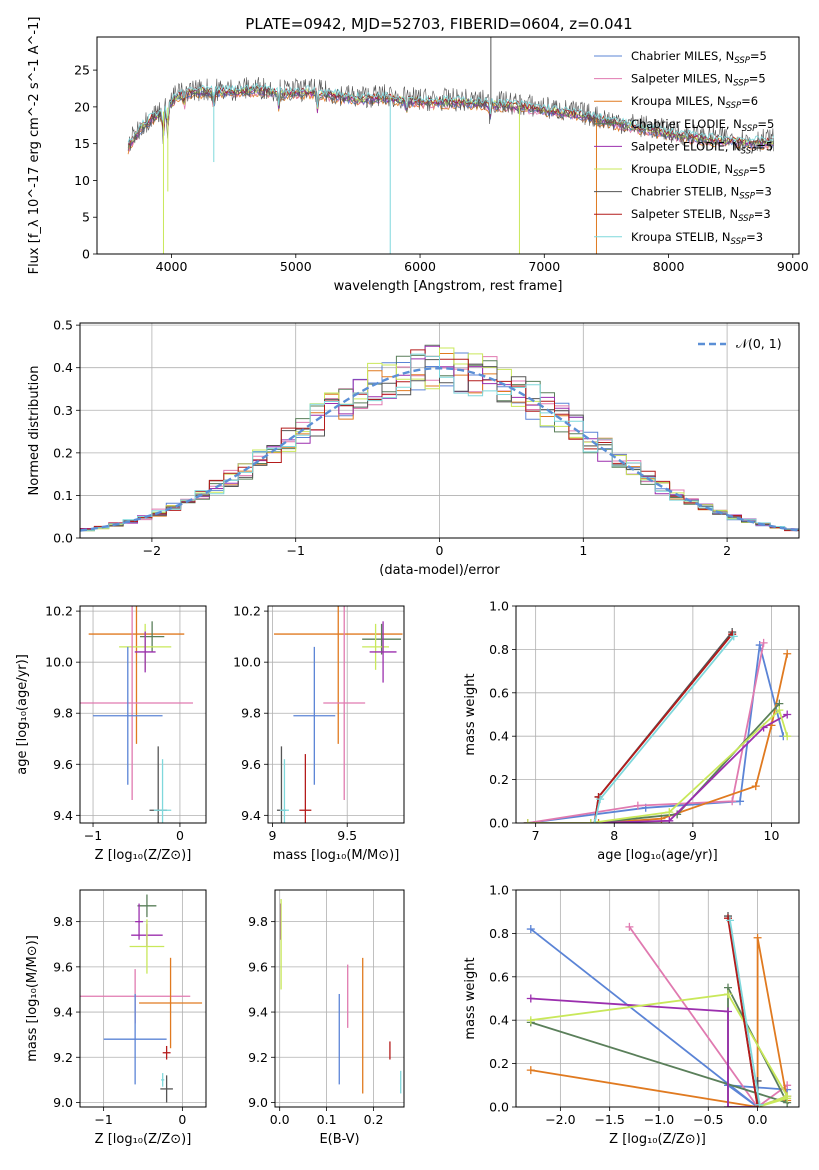 This screenshot has width=819, height=1170. I want to click on y-tick-label: 9.6, so click(258, 966).